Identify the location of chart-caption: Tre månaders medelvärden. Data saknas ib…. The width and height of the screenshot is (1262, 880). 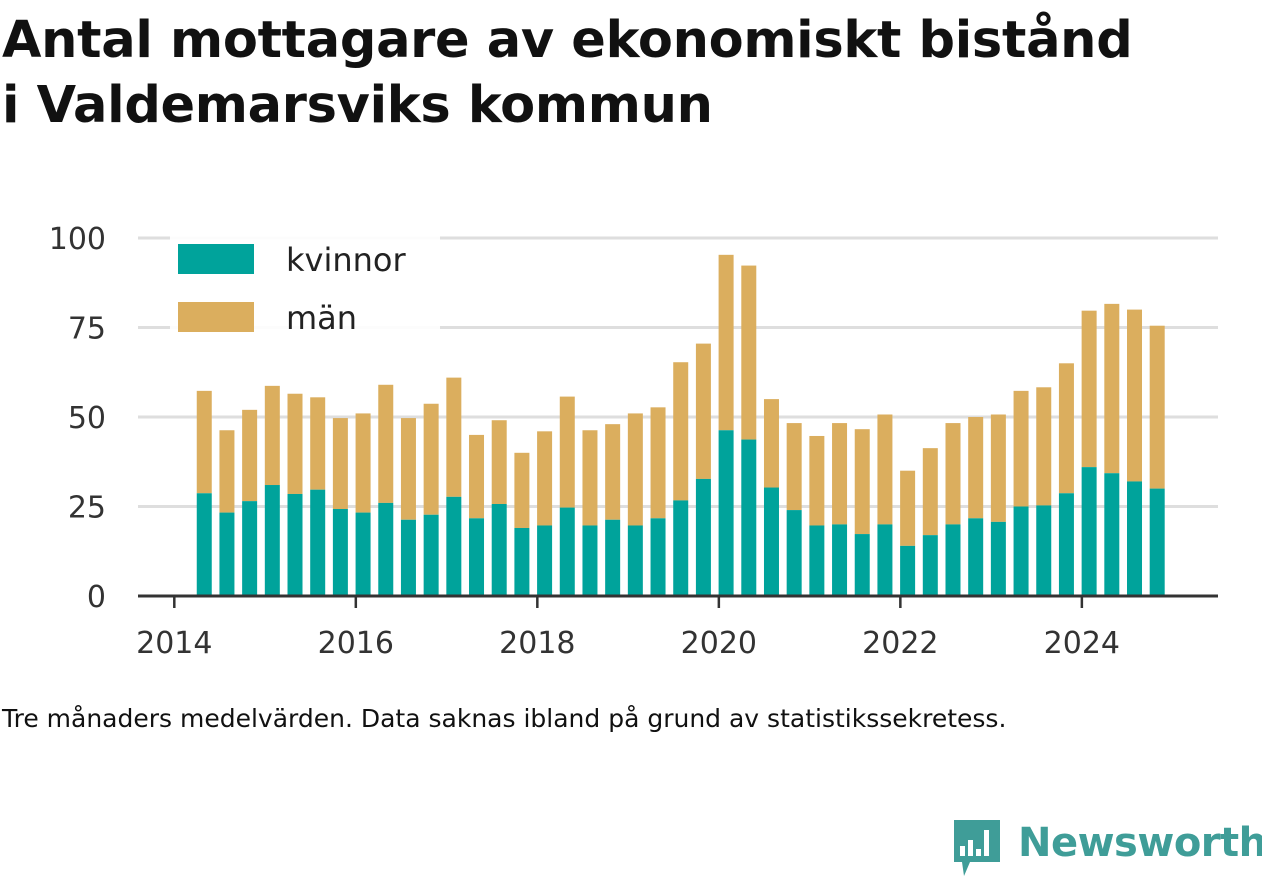
(504, 718).